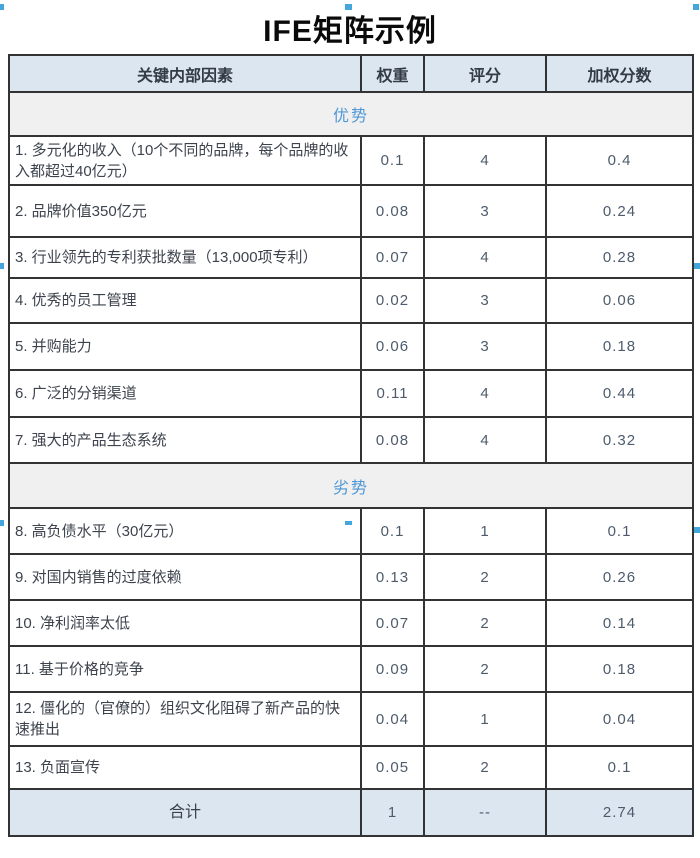 The height and width of the screenshot is (858, 700). I want to click on total-rating-cell: --, so click(485, 812).